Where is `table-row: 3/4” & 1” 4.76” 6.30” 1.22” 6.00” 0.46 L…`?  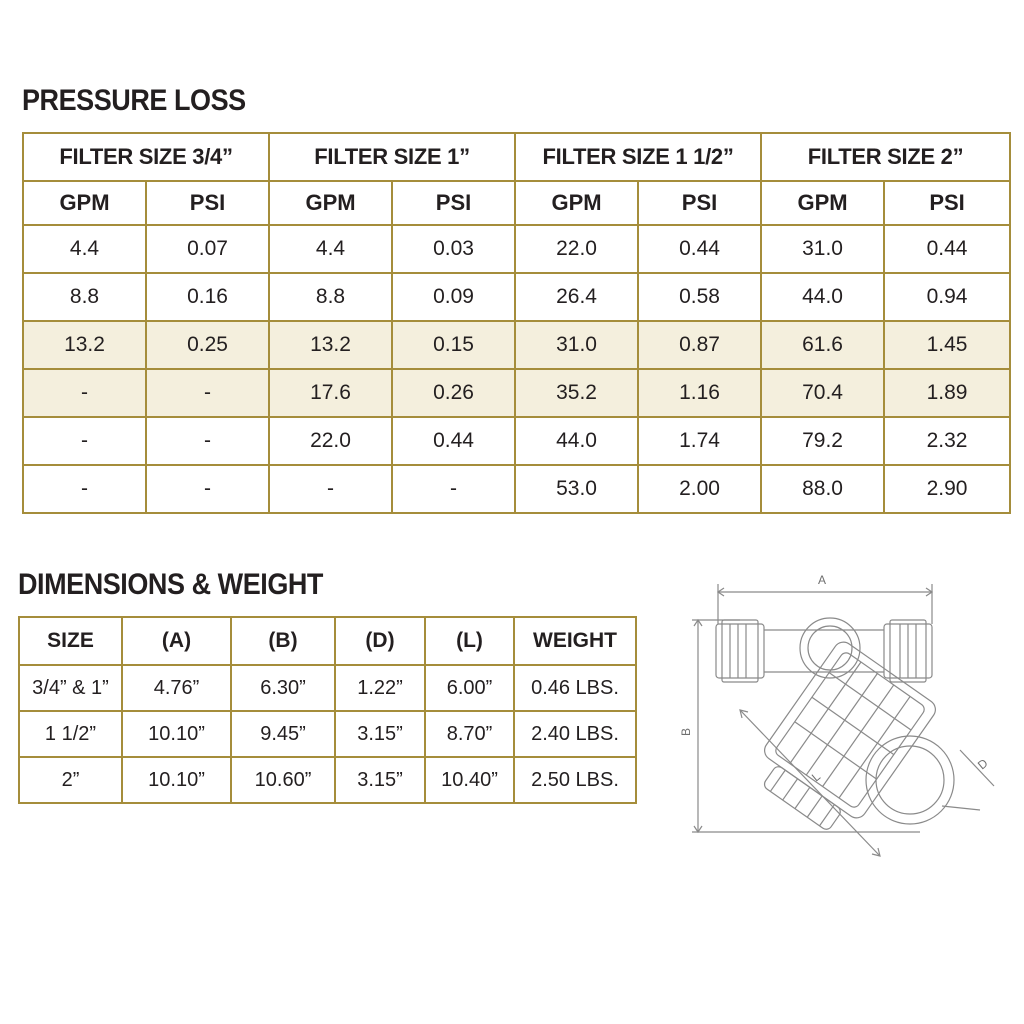 table-row: 3/4” & 1” 4.76” 6.30” 1.22” 6.00” 0.46 L… is located at coordinates (327, 688).